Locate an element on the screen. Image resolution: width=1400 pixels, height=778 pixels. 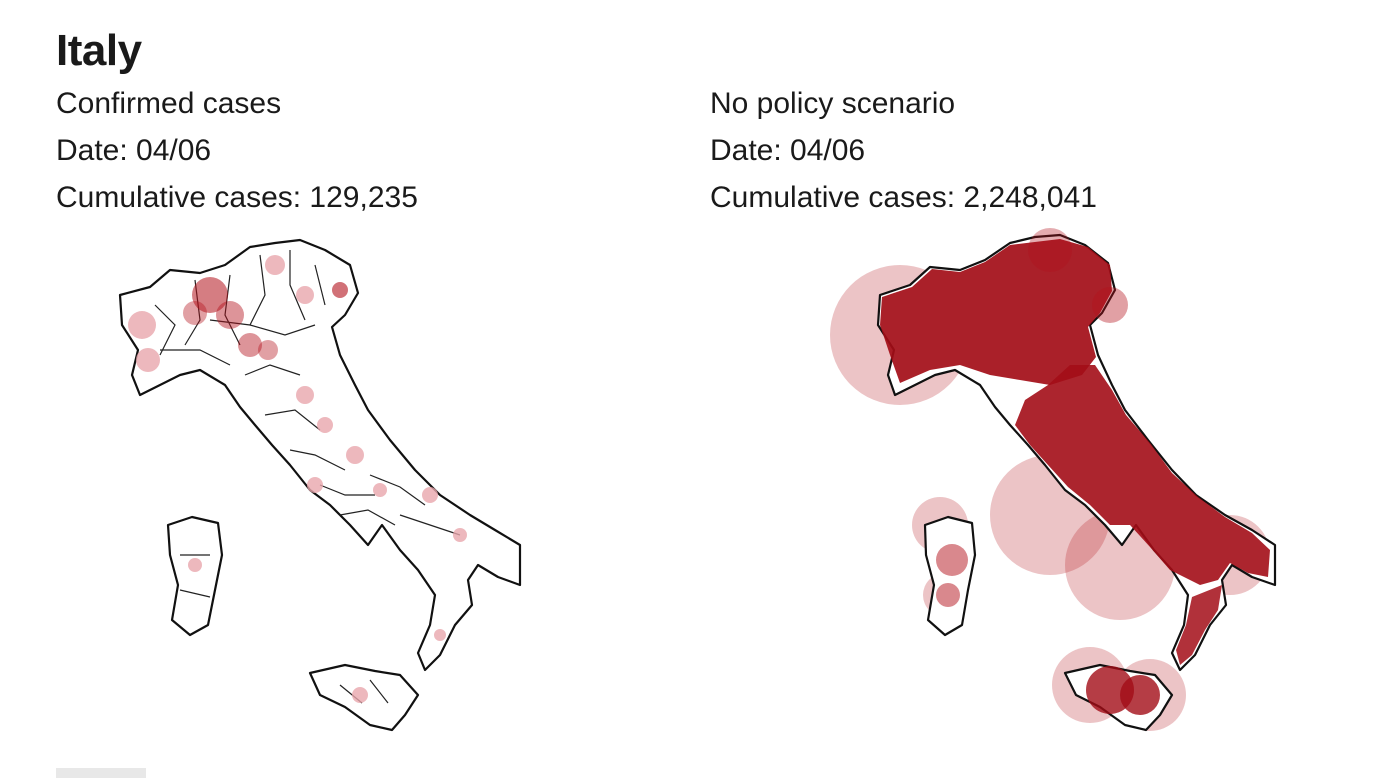
left-panel-cumulative: Cumulative cases: 129,235 is located at coordinates (237, 197).